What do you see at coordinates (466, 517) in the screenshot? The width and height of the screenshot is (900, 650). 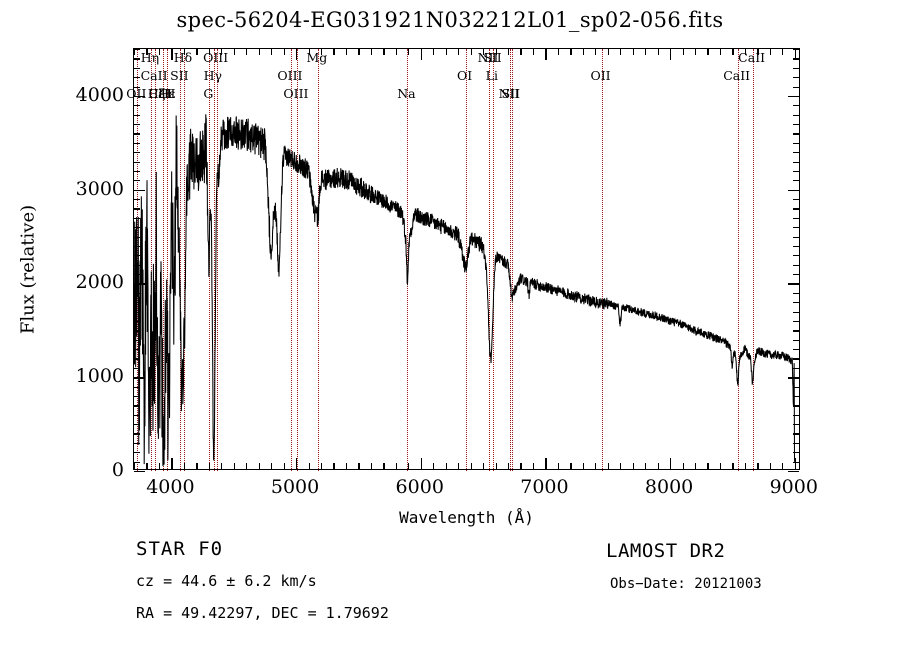 I see `x-axis-title: Wavelength (Å)` at bounding box center [466, 517].